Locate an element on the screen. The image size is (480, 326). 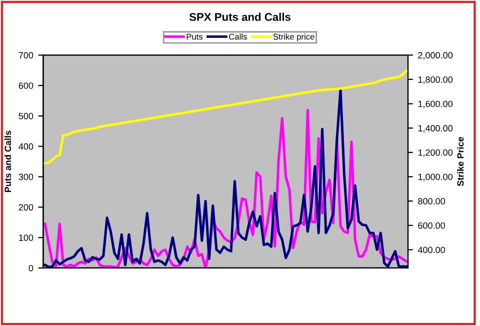
y2-tick-label: 1,800.00 is located at coordinates (435, 80).